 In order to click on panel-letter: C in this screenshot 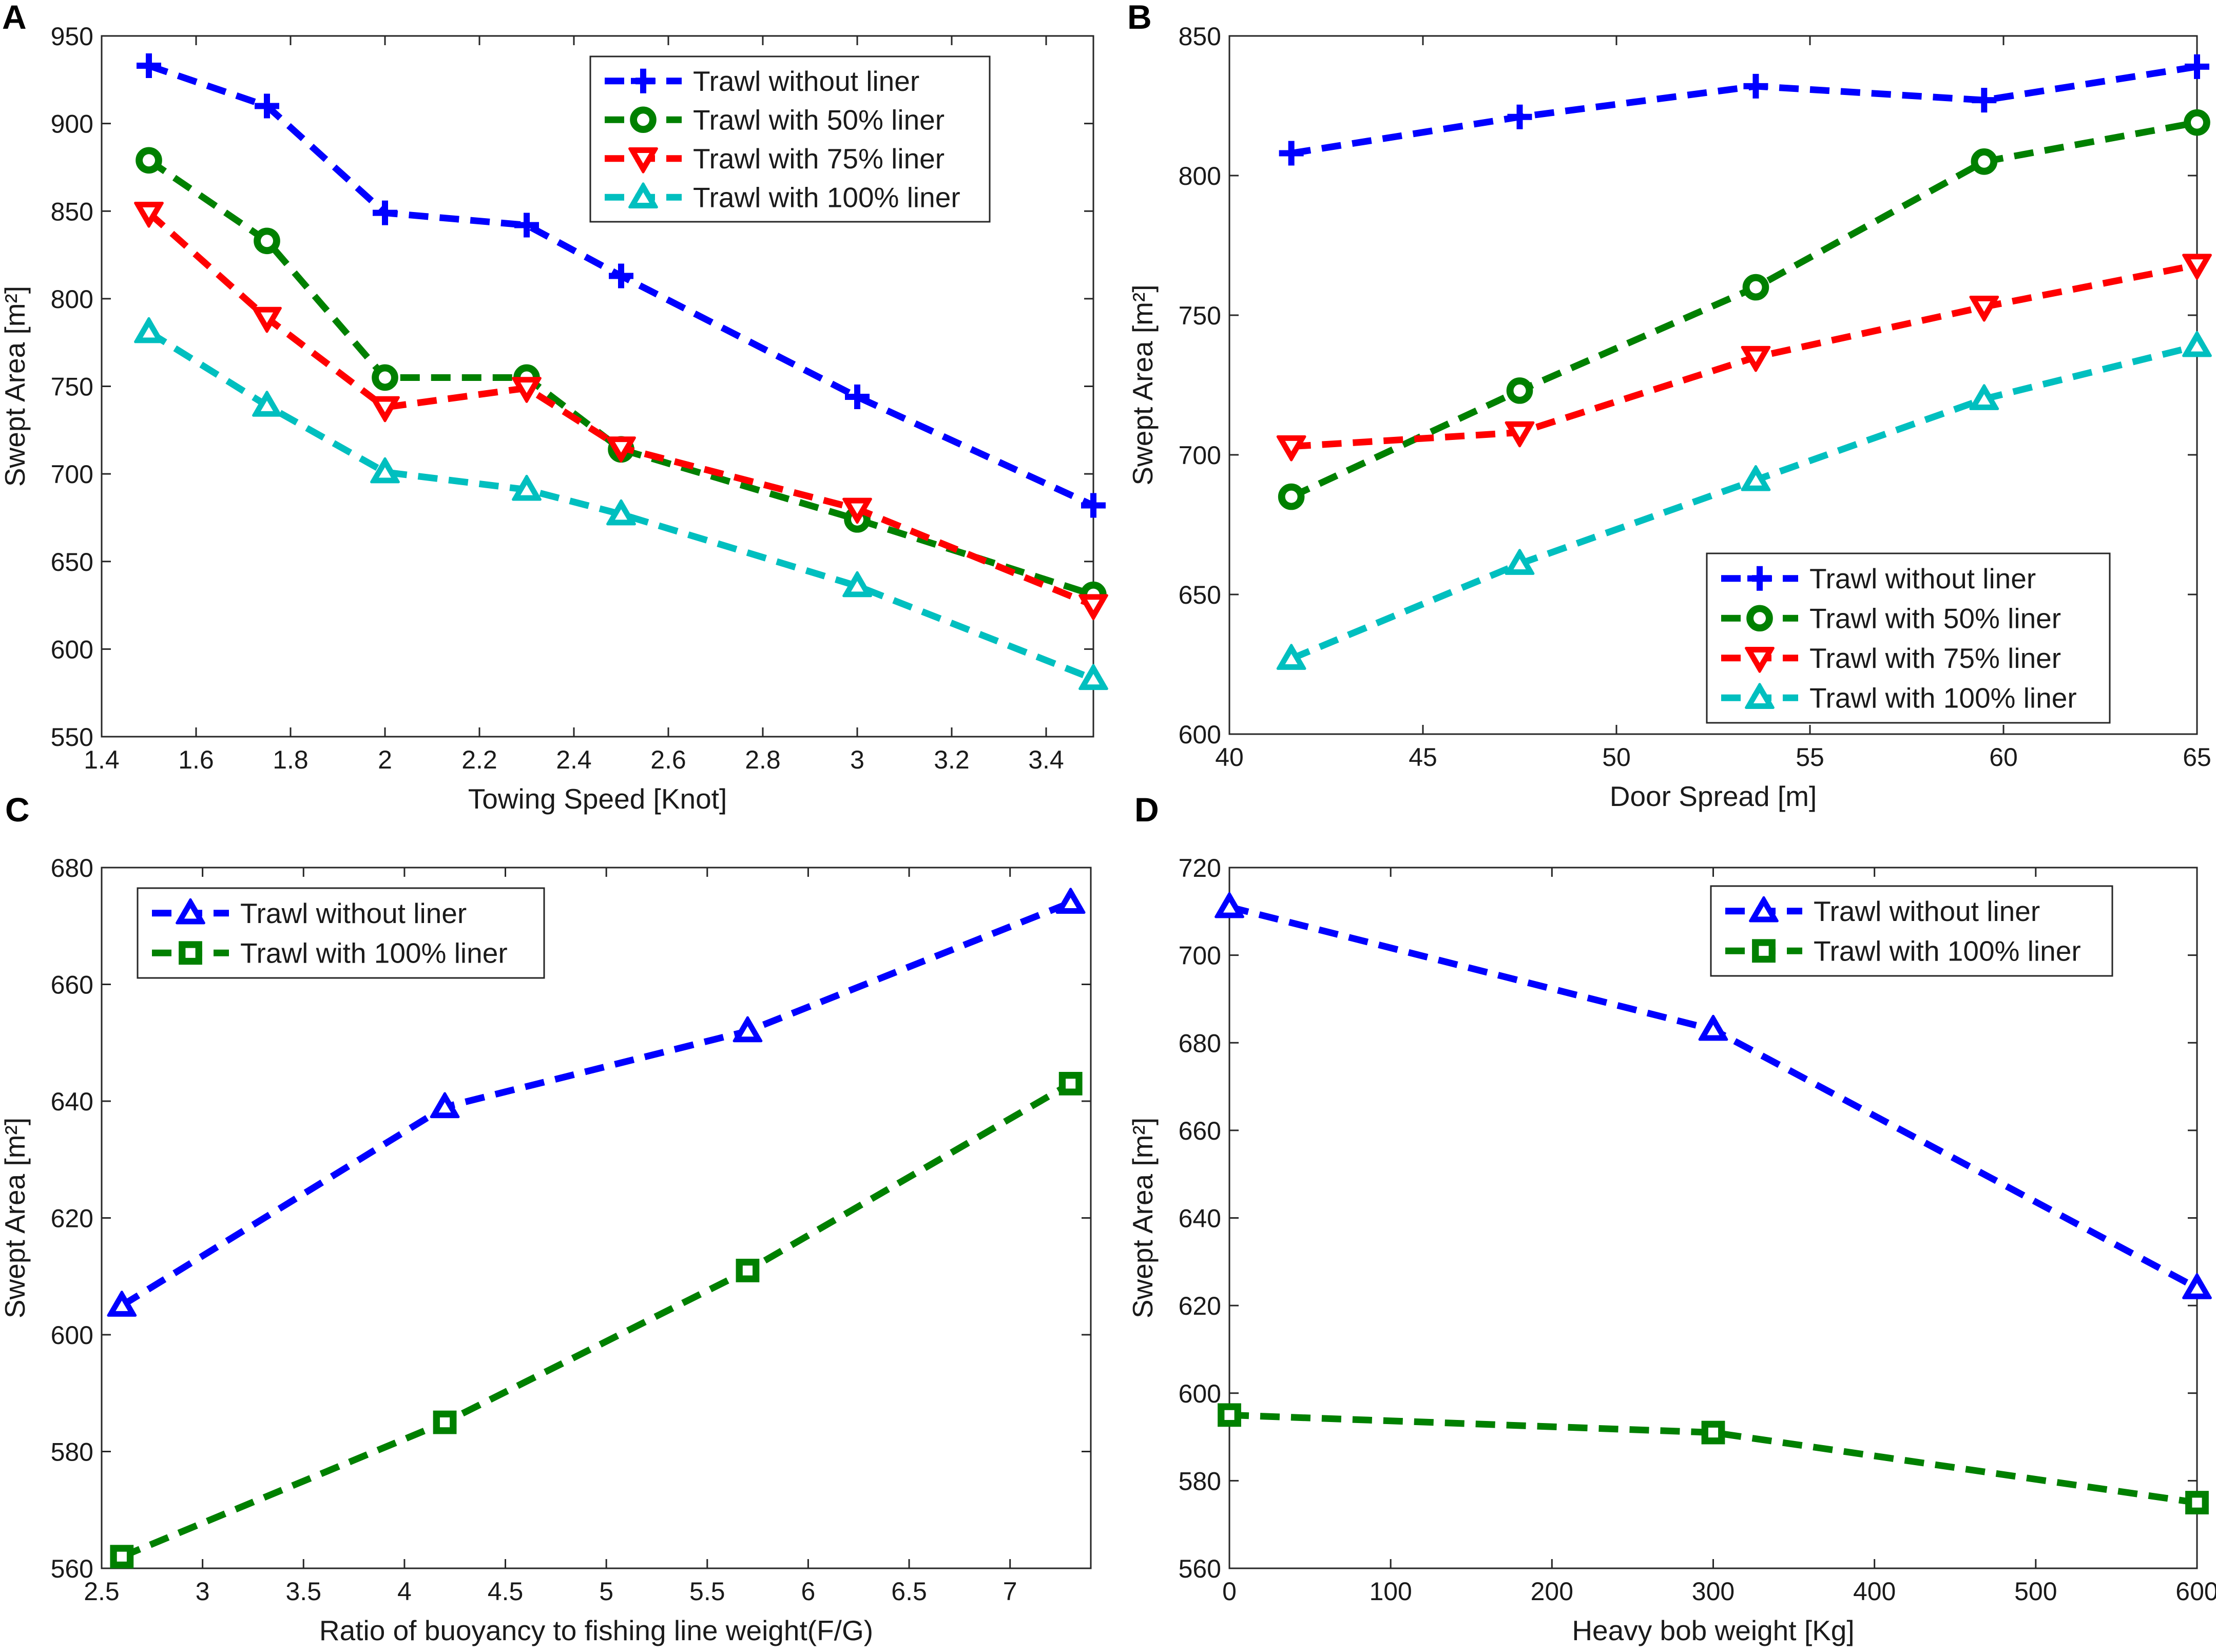, I will do `click(17, 810)`.